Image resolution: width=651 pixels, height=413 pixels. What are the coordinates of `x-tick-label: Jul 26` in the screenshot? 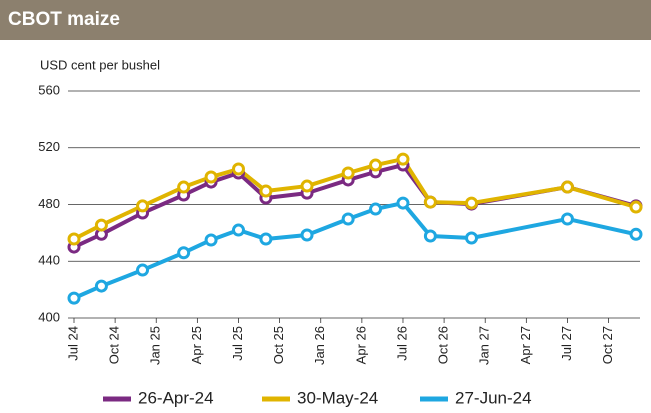 It's located at (401, 343).